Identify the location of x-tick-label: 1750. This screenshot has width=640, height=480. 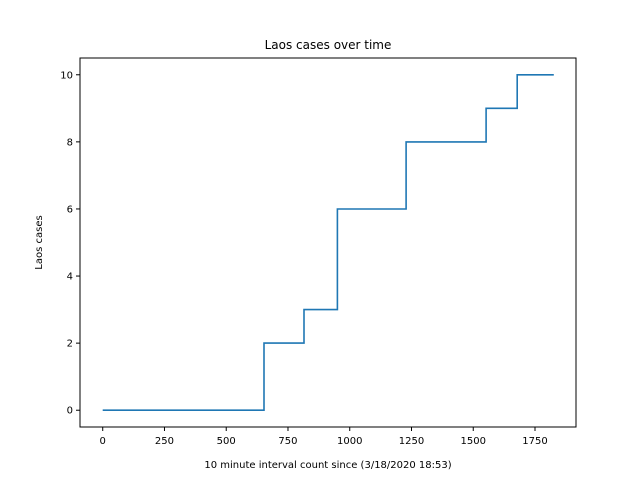
(534, 441).